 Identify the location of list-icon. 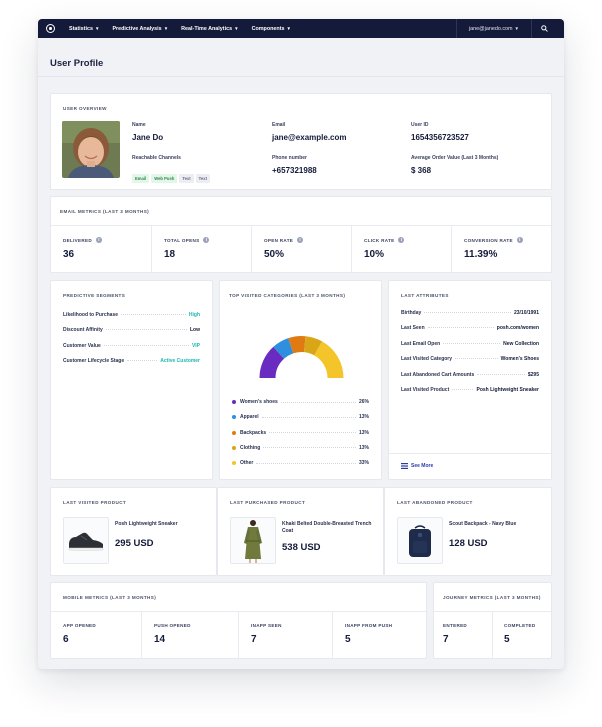
(404, 466).